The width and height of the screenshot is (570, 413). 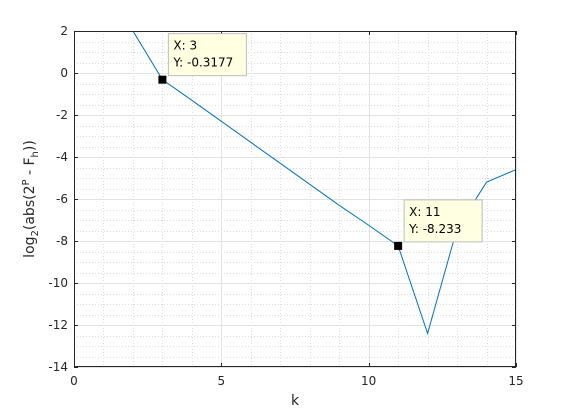 What do you see at coordinates (202, 63) in the screenshot?
I see `datatip-y-text: Y: -0.3177` at bounding box center [202, 63].